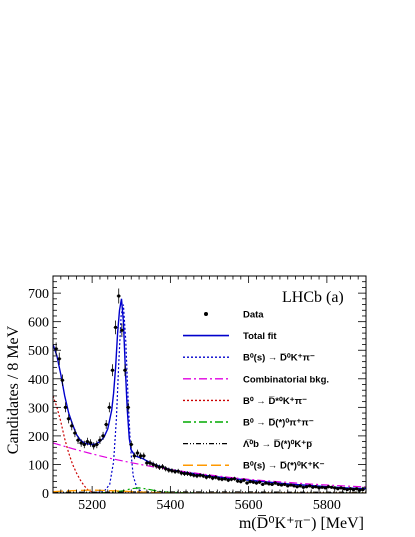 This screenshot has width=415, height=537. I want to click on legend-label: B⁰(s) → D̅(*)⁰K⁺K⁻, so click(284, 466).